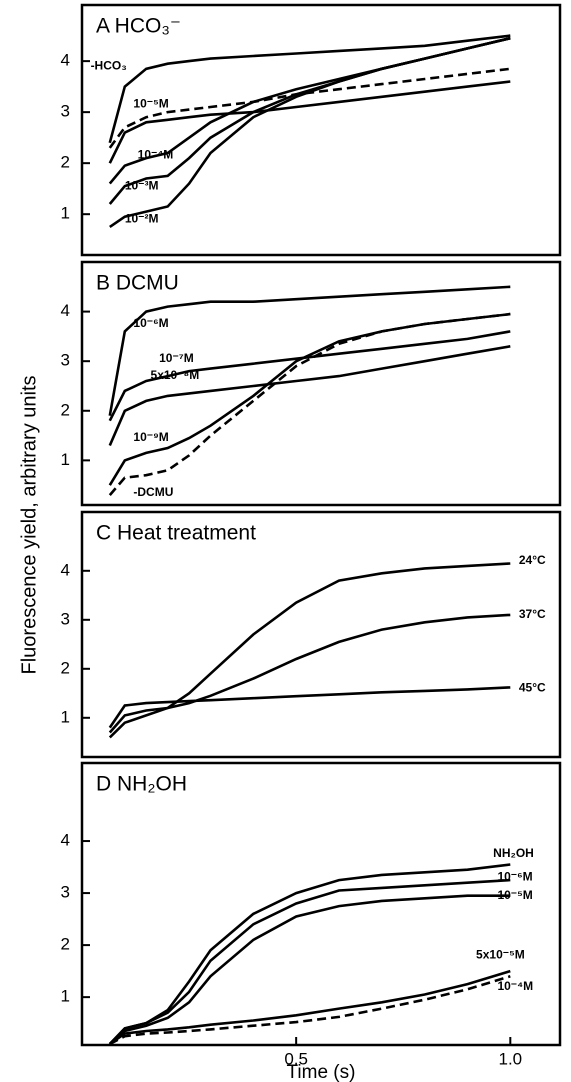  Describe the element at coordinates (532, 688) in the screenshot. I see `series-label: 45°C` at that location.